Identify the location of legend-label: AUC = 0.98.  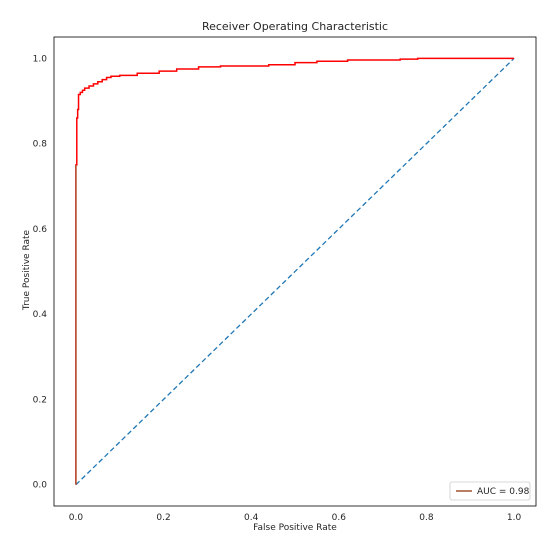
(503, 492).